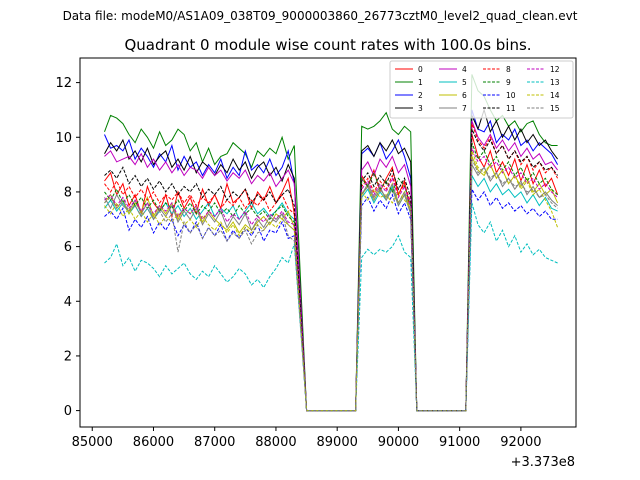 The width and height of the screenshot is (640, 480). What do you see at coordinates (464, 108) in the screenshot?
I see `legend-label-7: 7` at bounding box center [464, 108].